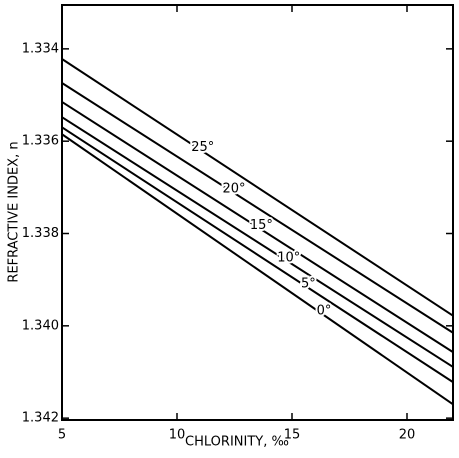 This screenshot has height=458, width=459. I want to click on y-tick-label: 1.334, so click(40, 48).